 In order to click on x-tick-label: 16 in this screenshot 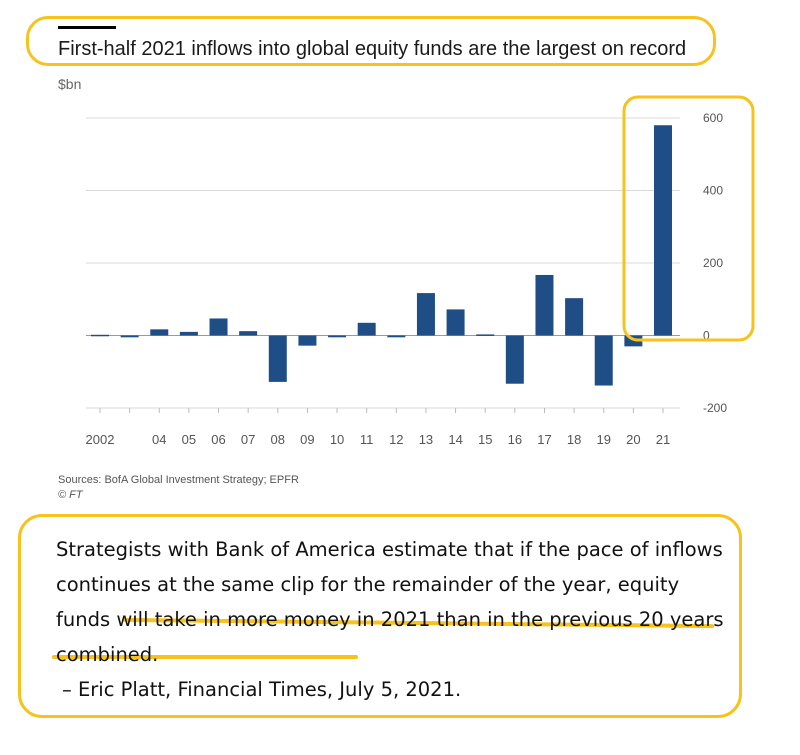, I will do `click(515, 439)`.